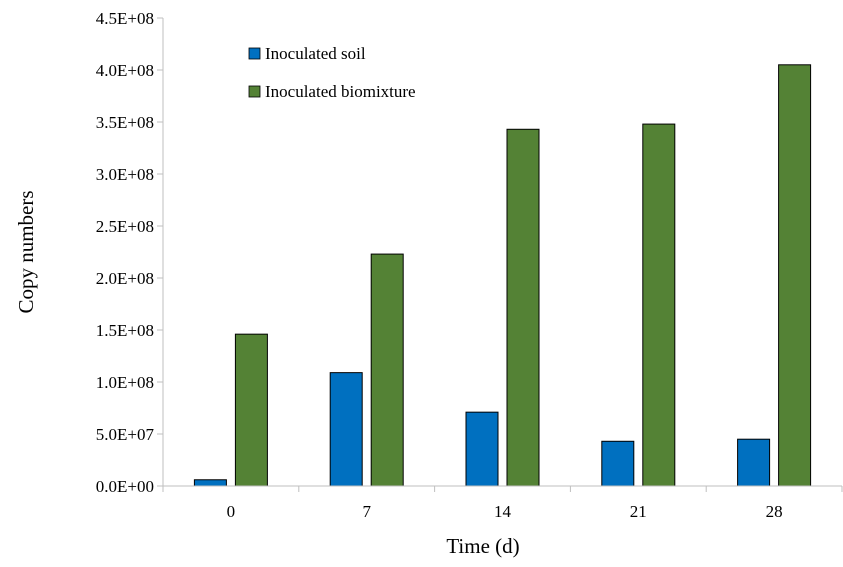 The image size is (843, 567). Describe the element at coordinates (366, 511) in the screenshot. I see `x-tick-label: 7` at that location.